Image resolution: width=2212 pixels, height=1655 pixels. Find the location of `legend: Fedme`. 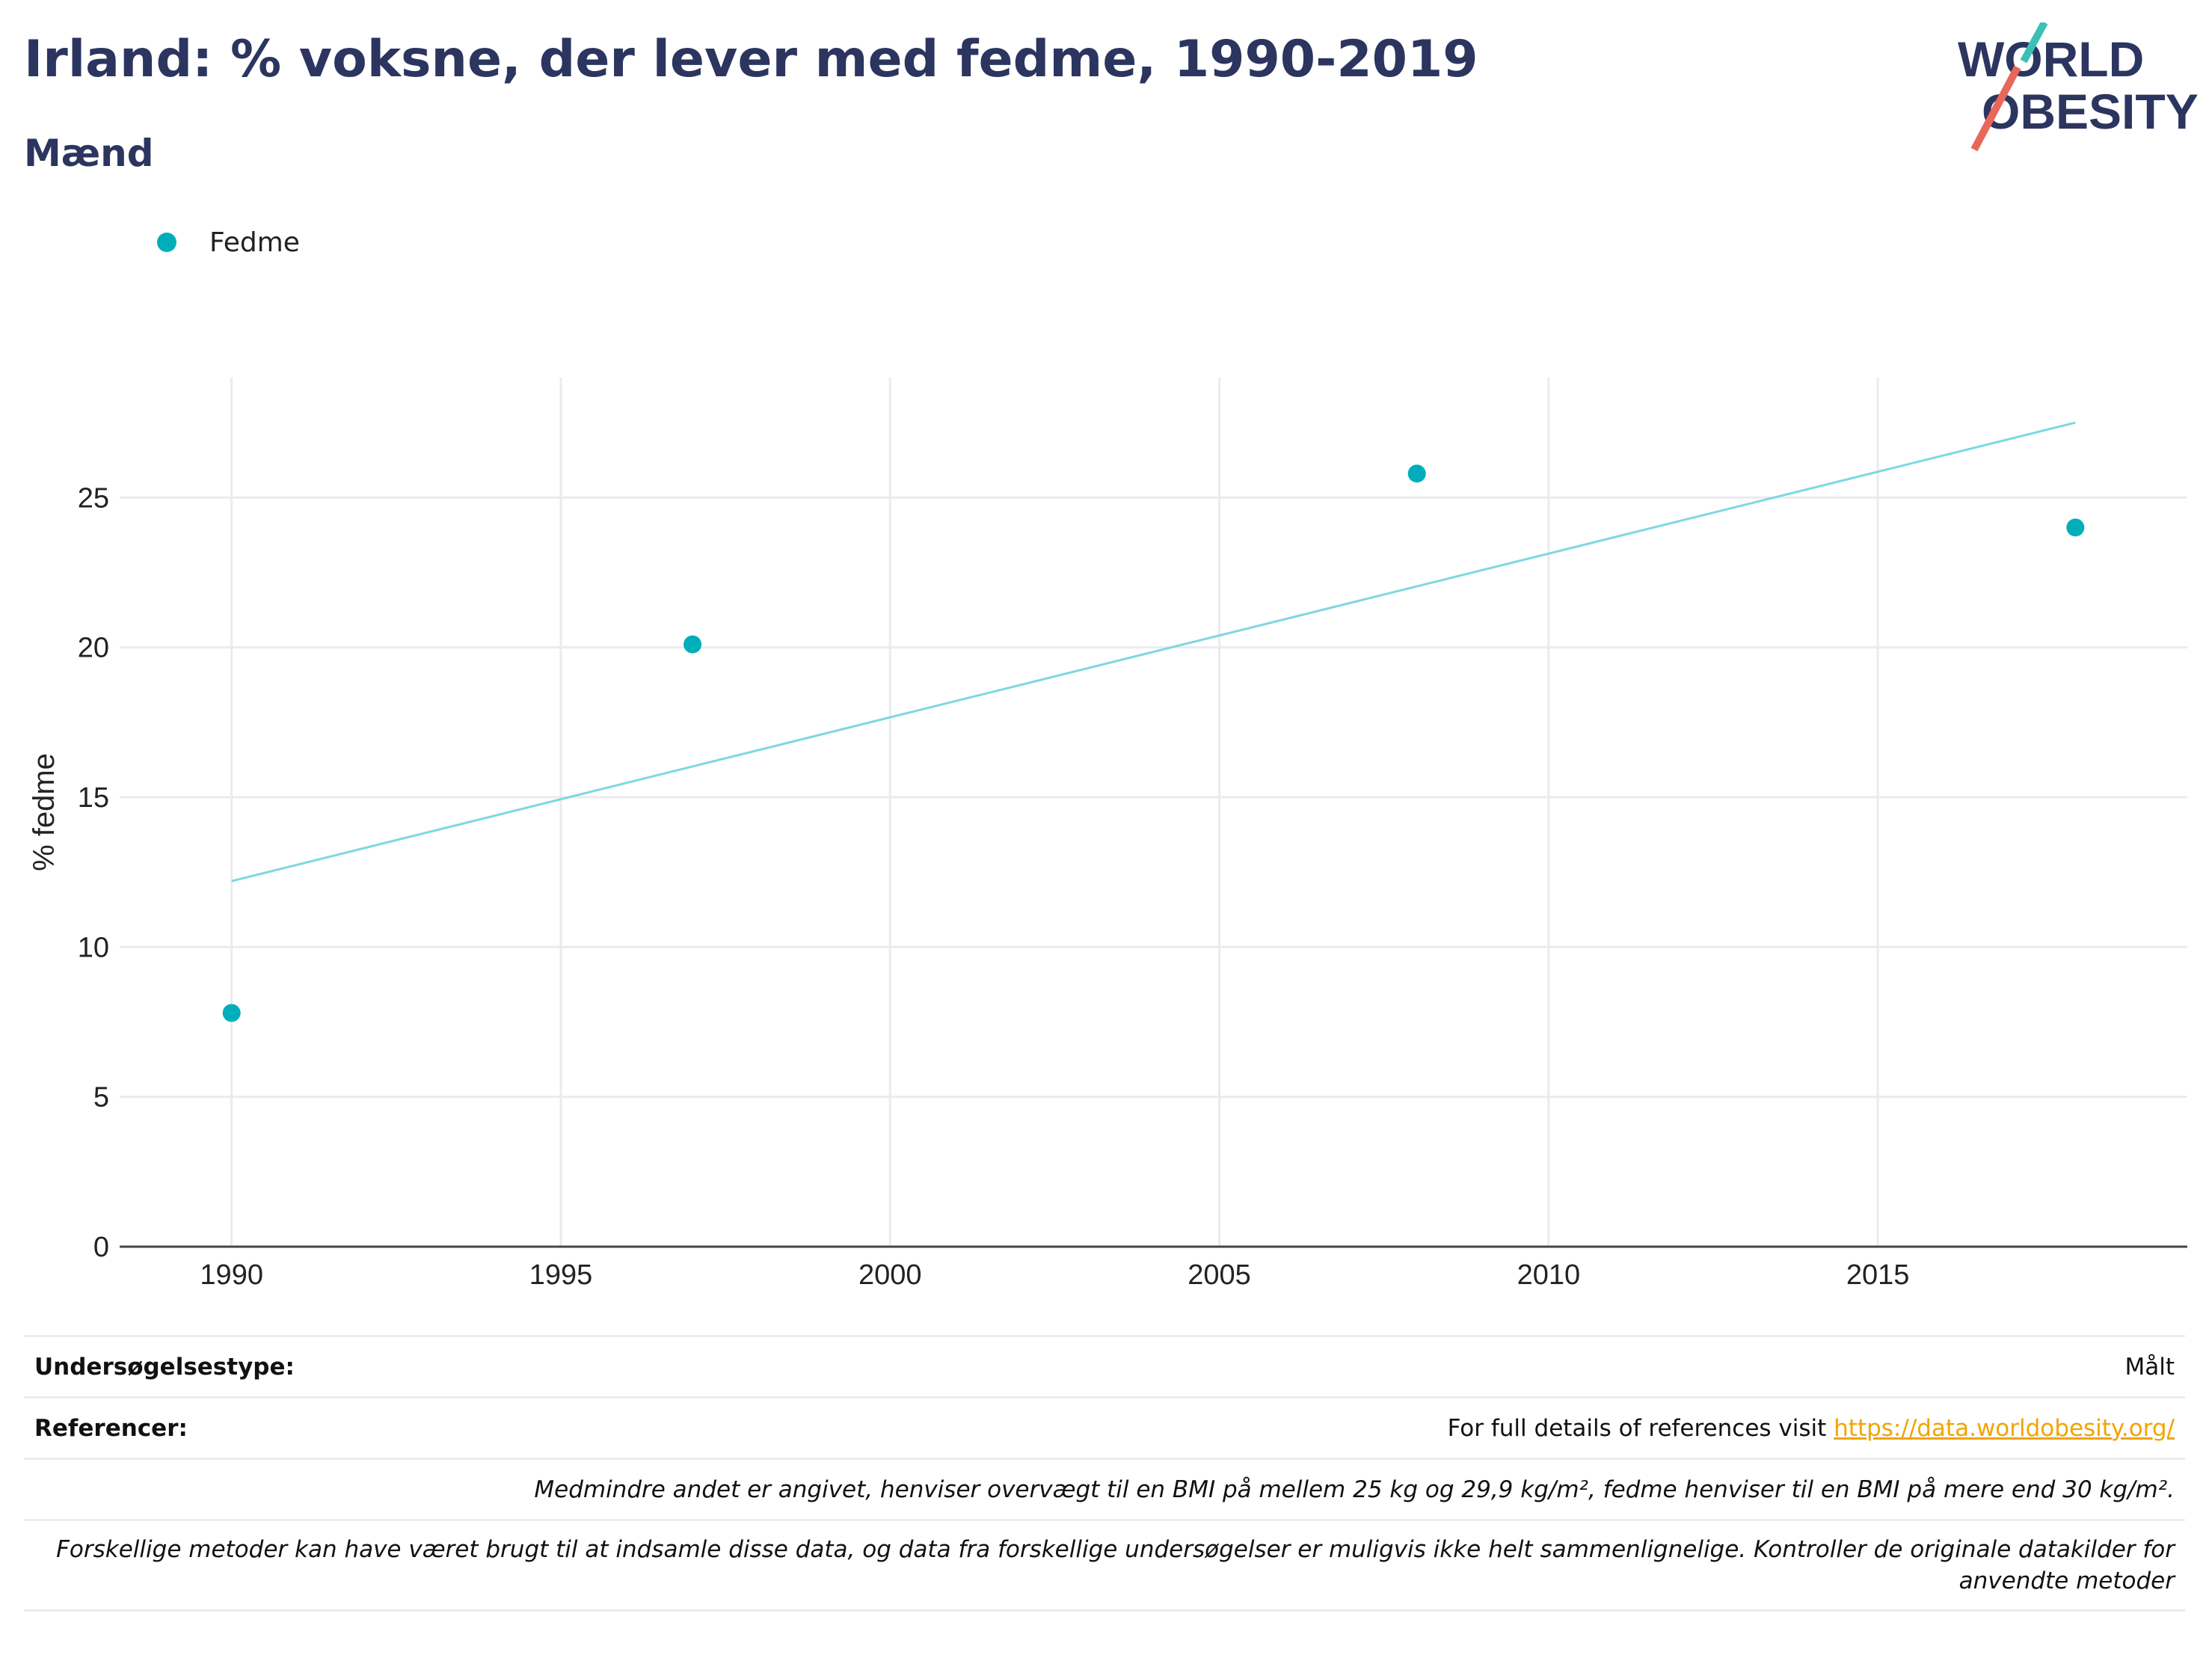

legend: Fedme is located at coordinates (228, 242).